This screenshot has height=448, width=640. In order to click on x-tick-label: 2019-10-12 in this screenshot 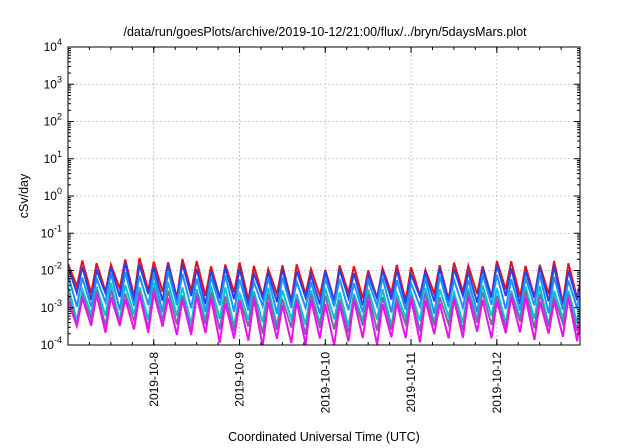, I will do `click(497, 383)`.